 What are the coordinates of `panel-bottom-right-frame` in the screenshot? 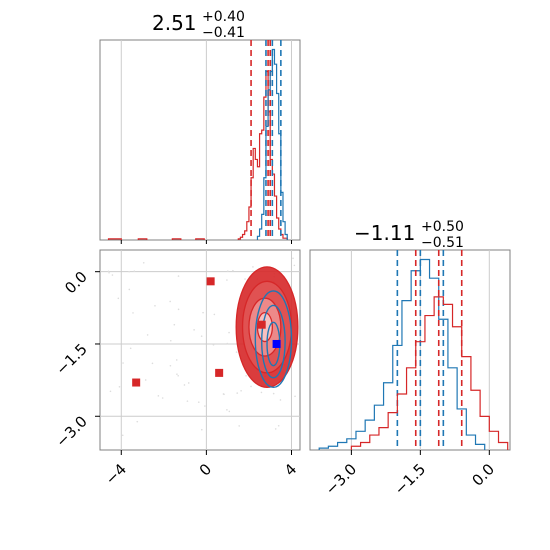 It's located at (410, 350).